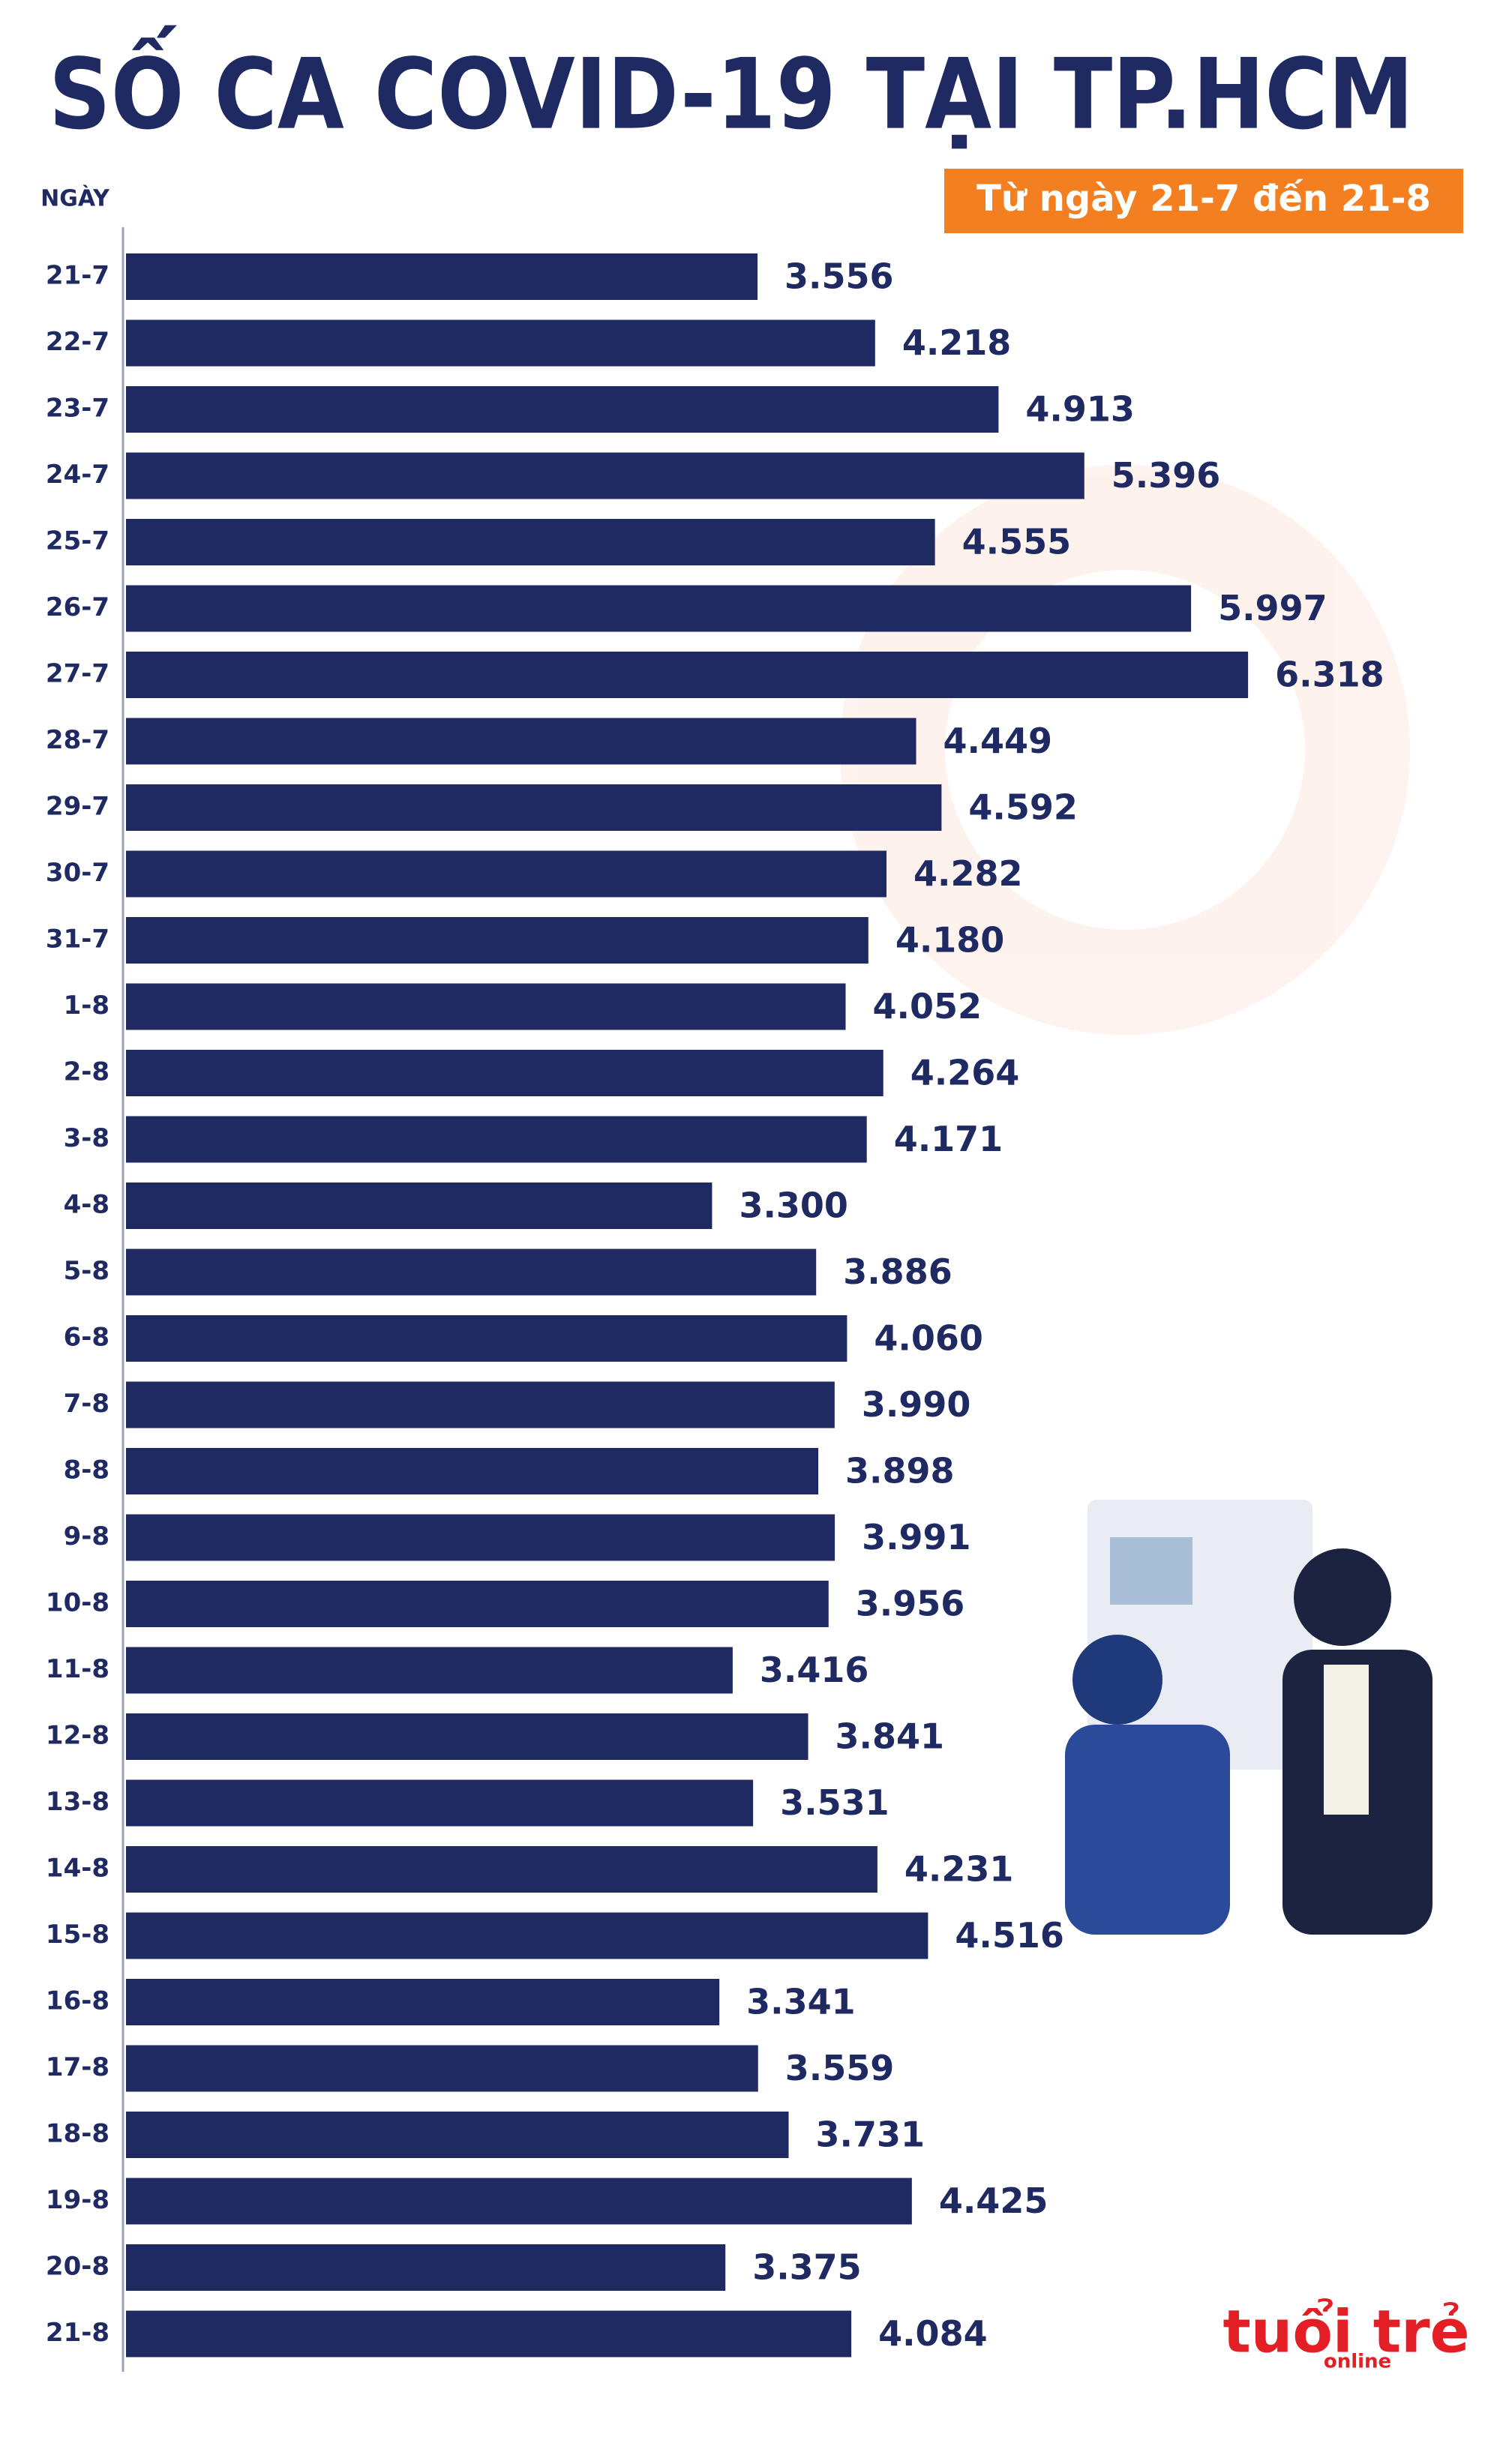  What do you see at coordinates (807, 2267) in the screenshot?
I see `value-label: 3.375` at bounding box center [807, 2267].